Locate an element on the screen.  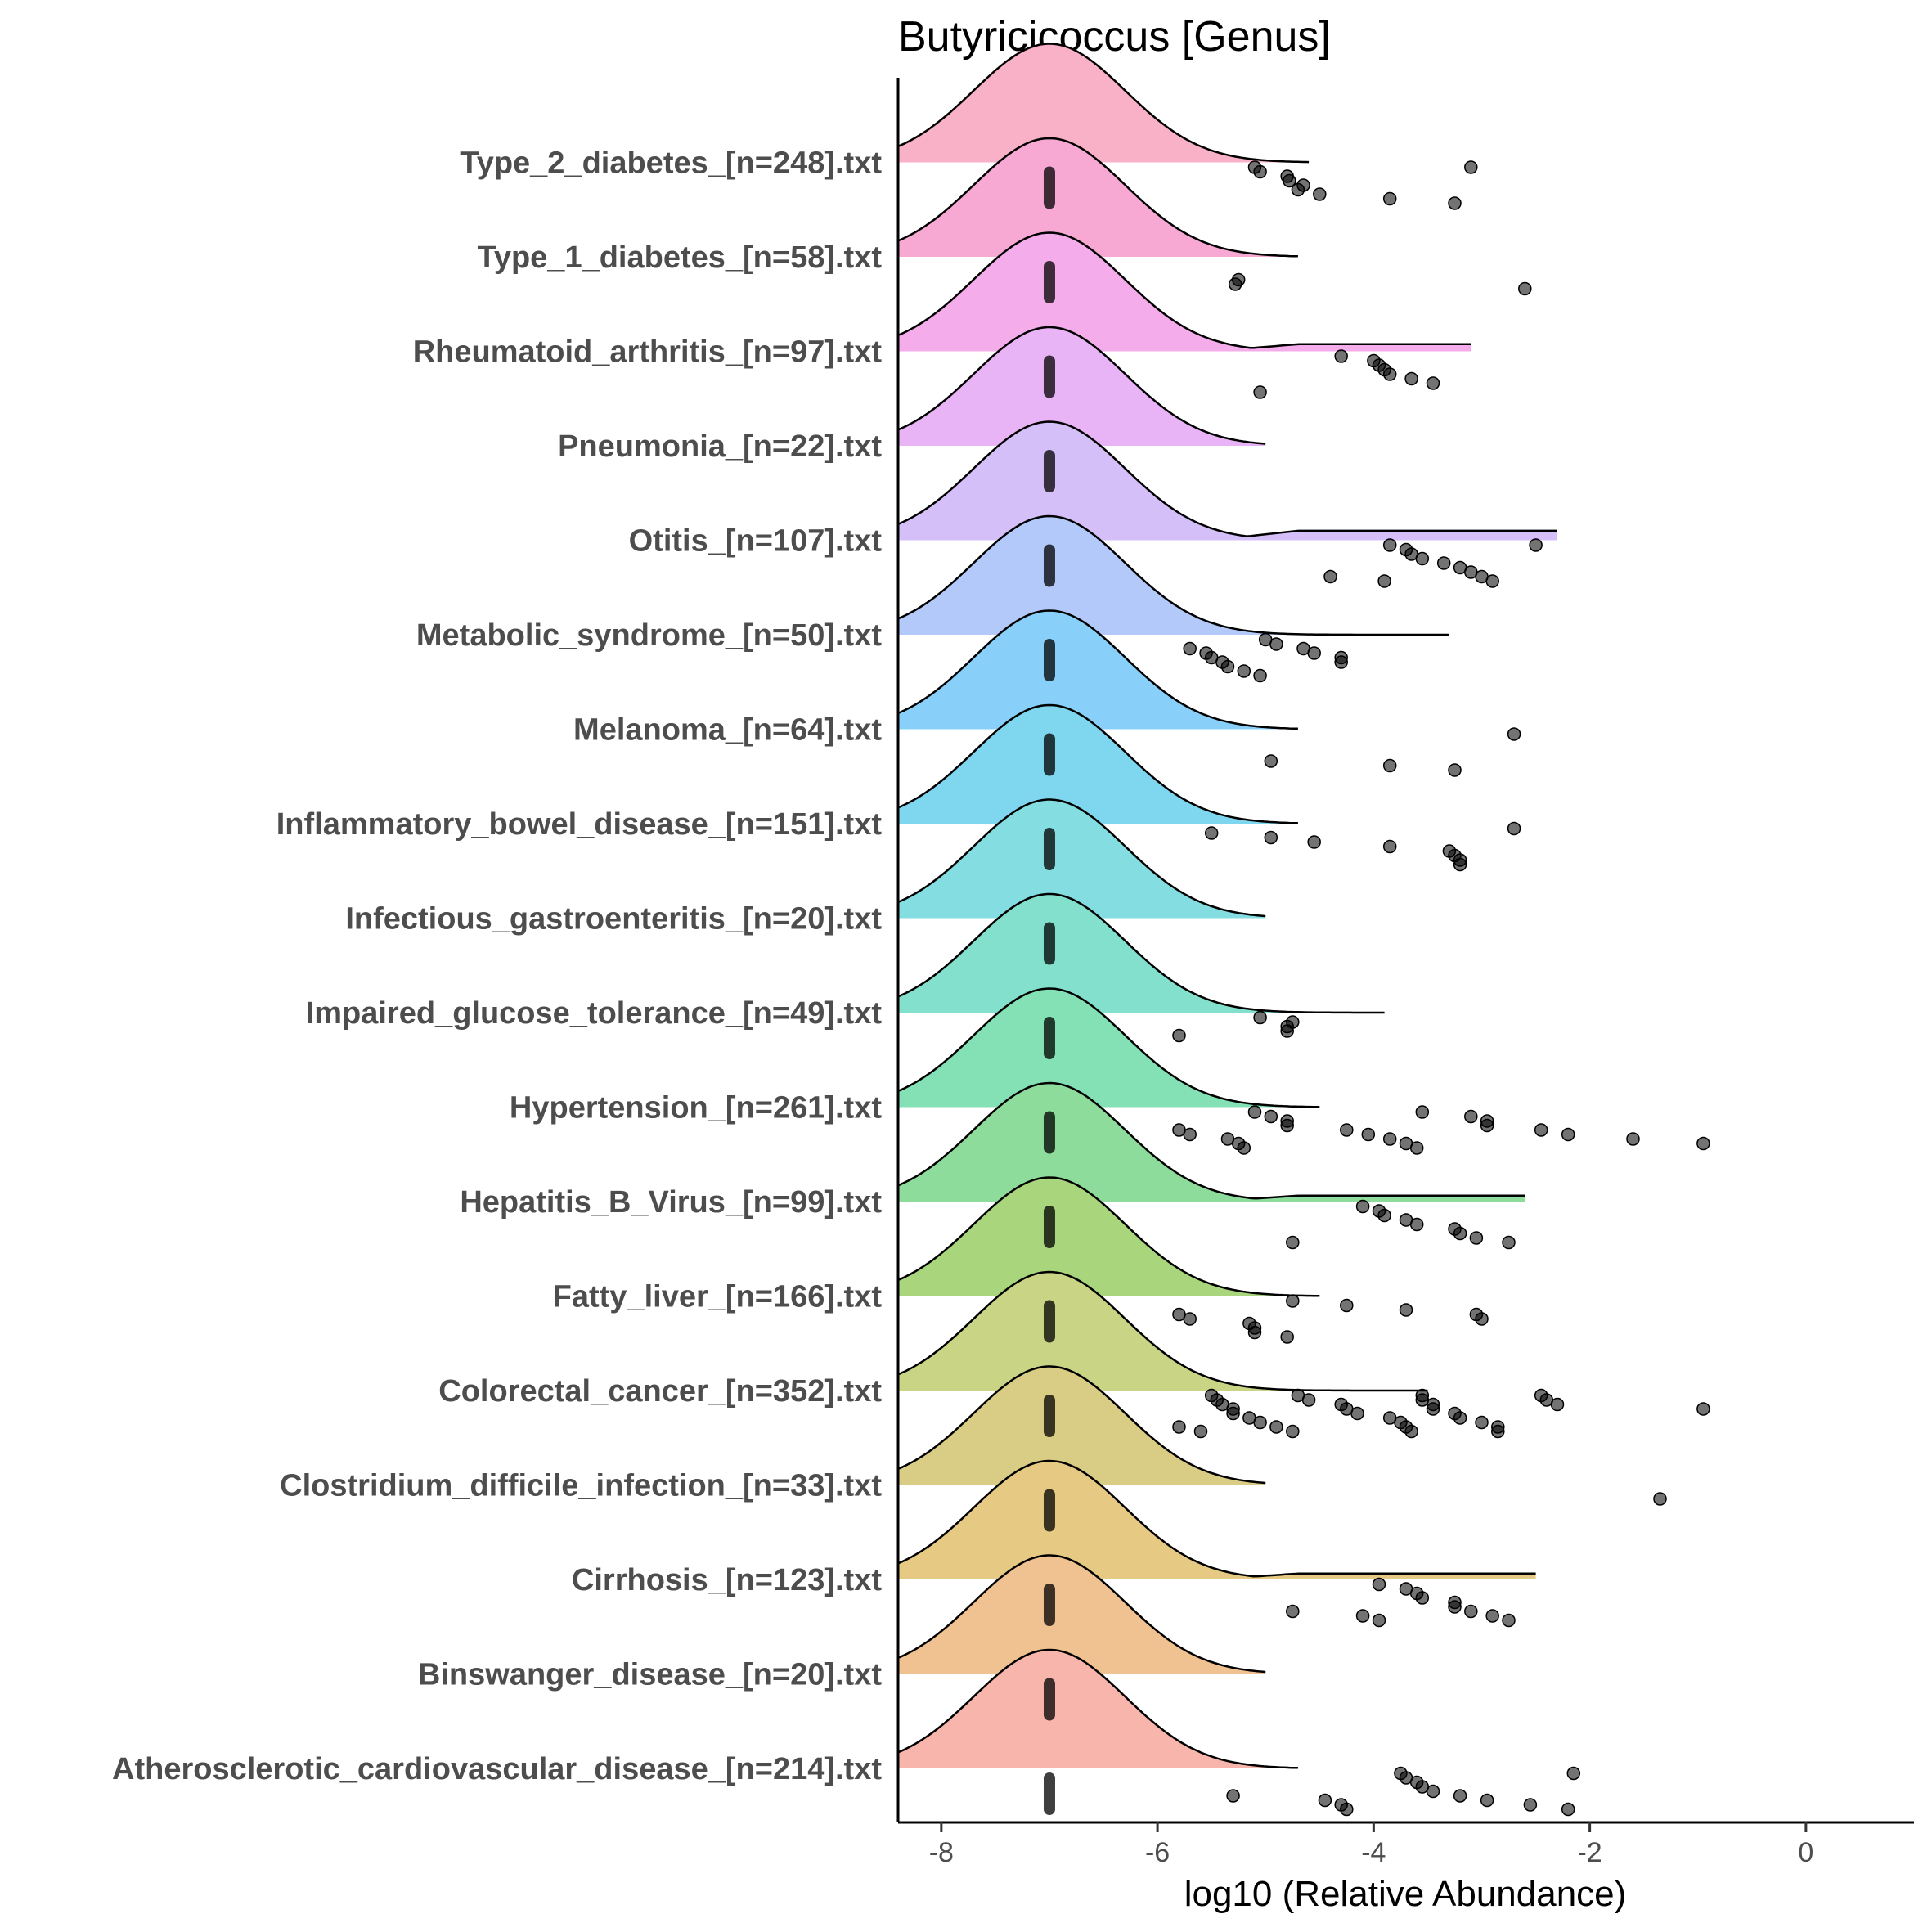
y-tick-label: Cirrhosis_[n=123].txt is located at coordinates (727, 1580).